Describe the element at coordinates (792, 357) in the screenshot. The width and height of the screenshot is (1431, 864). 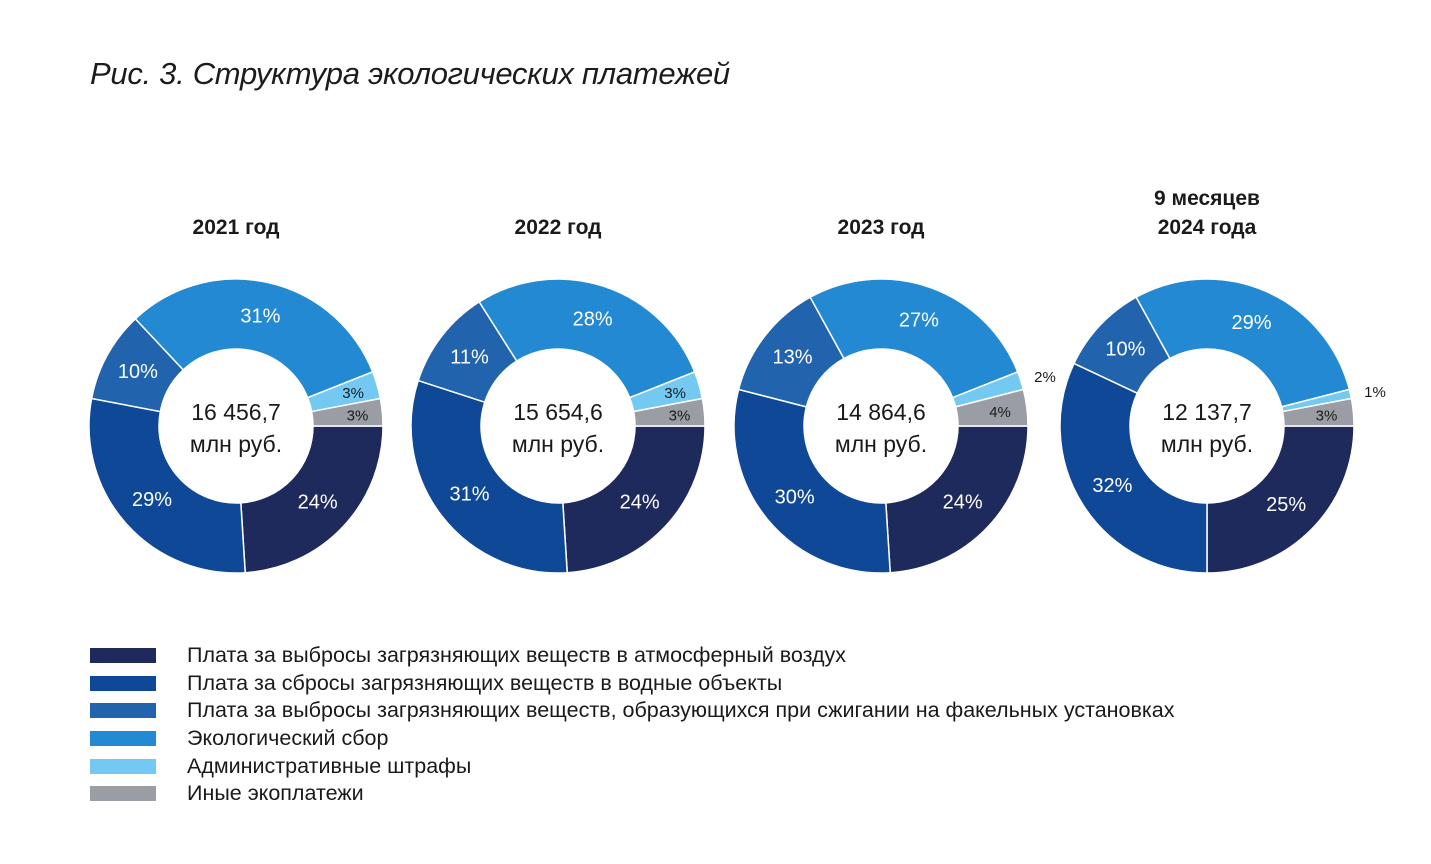
I see `slice-label: 13%` at that location.